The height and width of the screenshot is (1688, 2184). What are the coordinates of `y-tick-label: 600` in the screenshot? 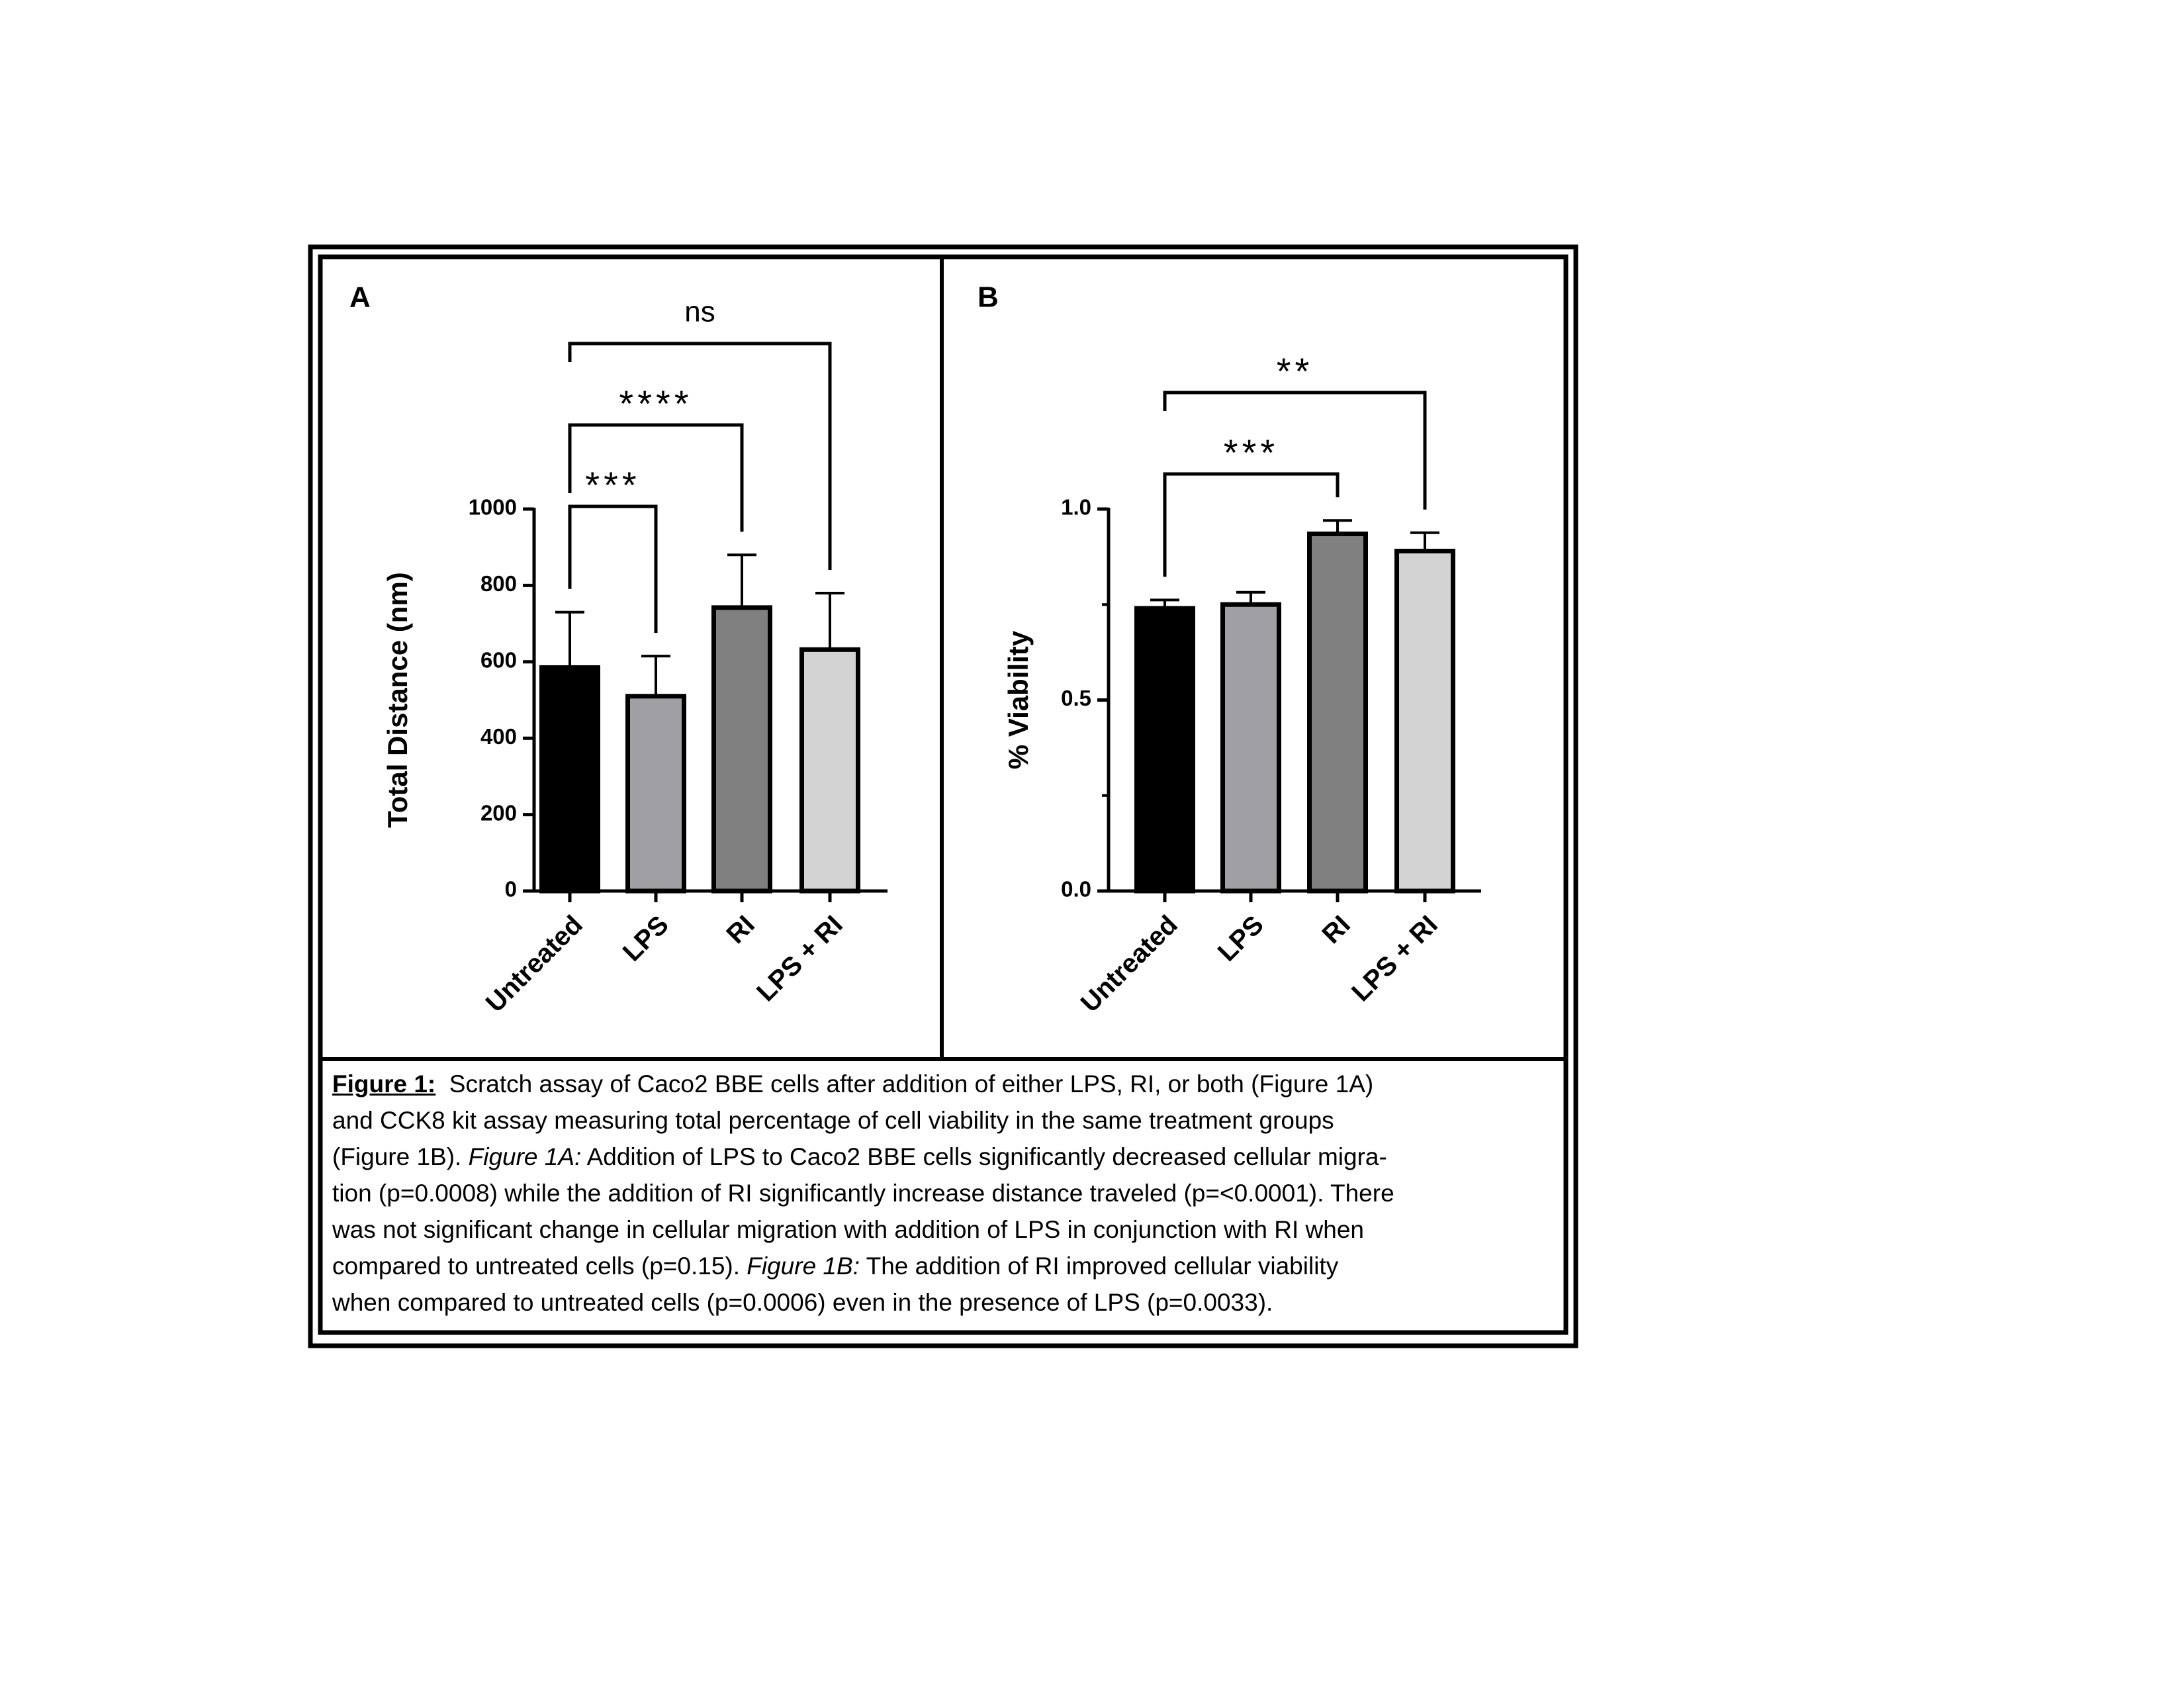 It's located at (498, 660).